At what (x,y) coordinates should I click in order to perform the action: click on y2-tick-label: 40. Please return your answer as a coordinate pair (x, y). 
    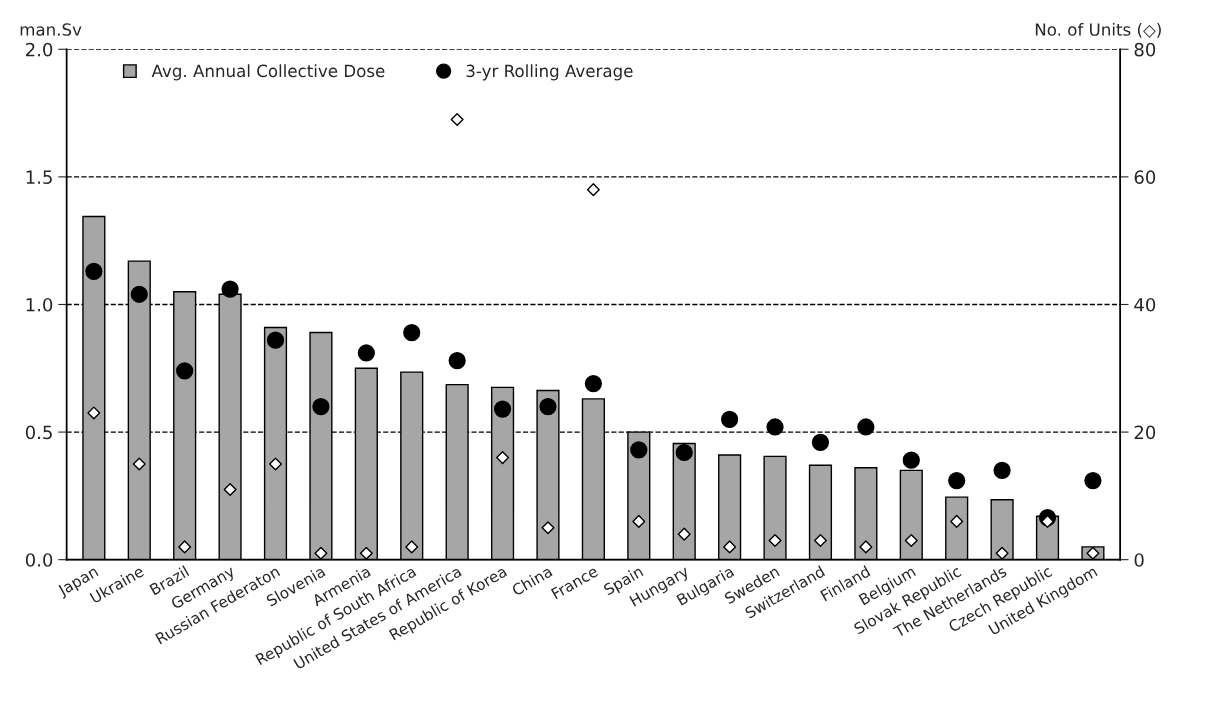
    Looking at the image, I should click on (1145, 304).